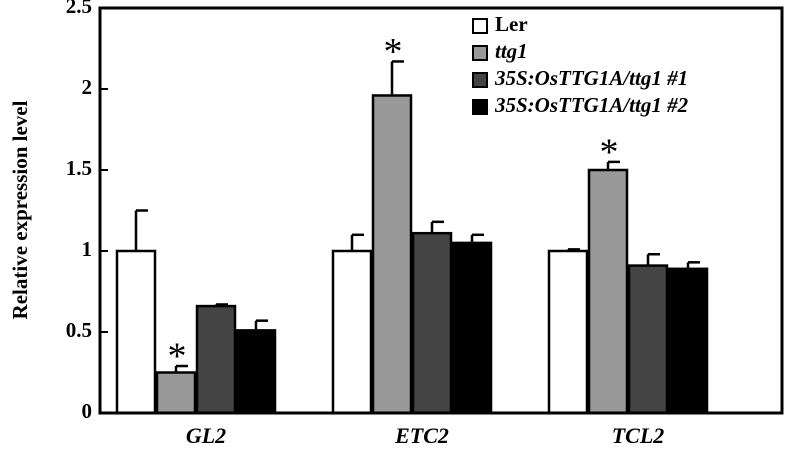 Image resolution: width=786 pixels, height=451 pixels. Describe the element at coordinates (20, 209) in the screenshot. I see `y-axis-label: Relative expression level` at that location.